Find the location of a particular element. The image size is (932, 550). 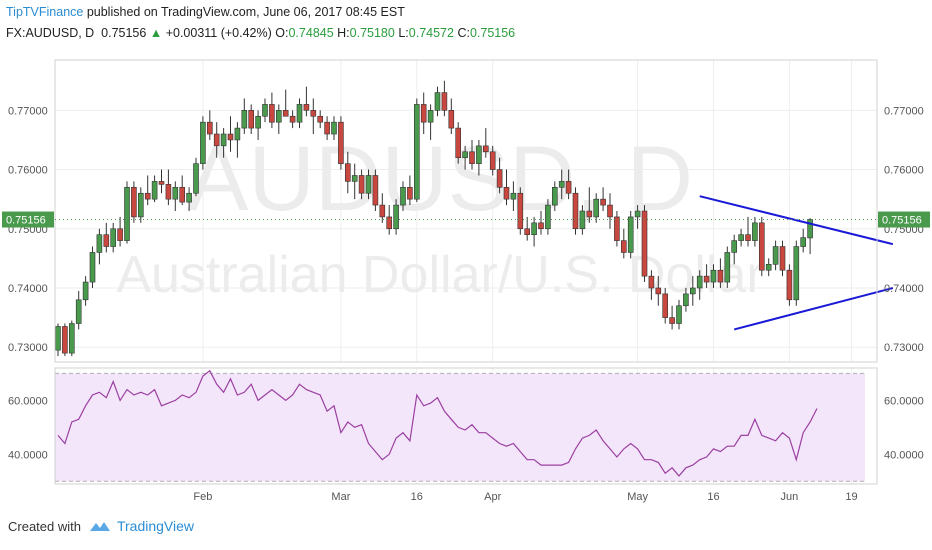

close-label: C: is located at coordinates (463, 33).